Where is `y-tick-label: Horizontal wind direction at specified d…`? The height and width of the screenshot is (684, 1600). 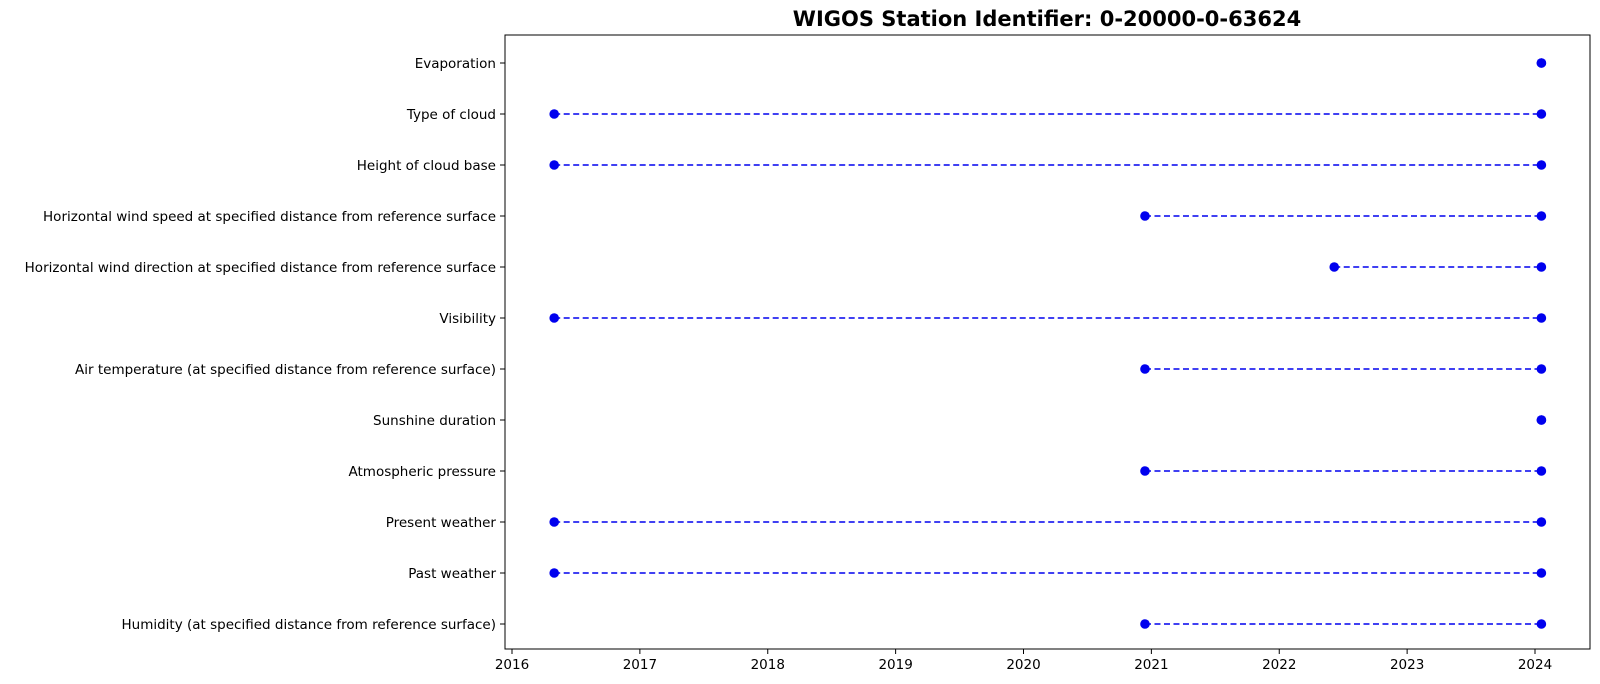 y-tick-label: Horizontal wind direction at specified d… is located at coordinates (260, 268).